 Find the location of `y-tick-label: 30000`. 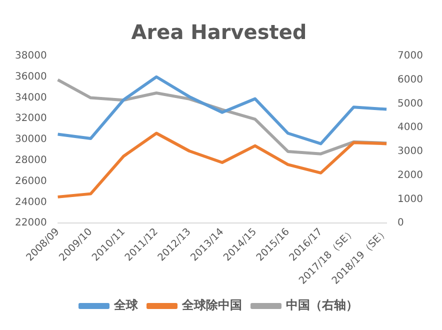

y-tick-label: 30000 is located at coordinates (31, 140).